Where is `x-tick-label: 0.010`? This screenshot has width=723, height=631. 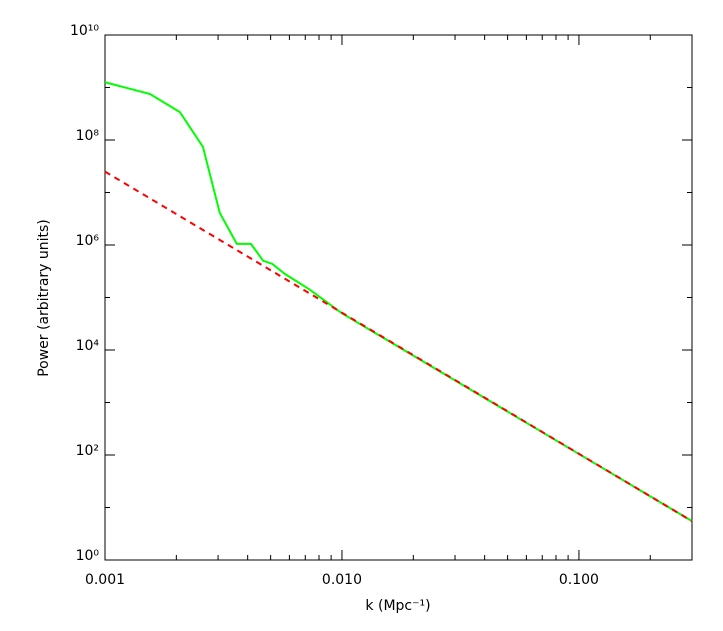
x-tick-label: 0.010 is located at coordinates (342, 580).